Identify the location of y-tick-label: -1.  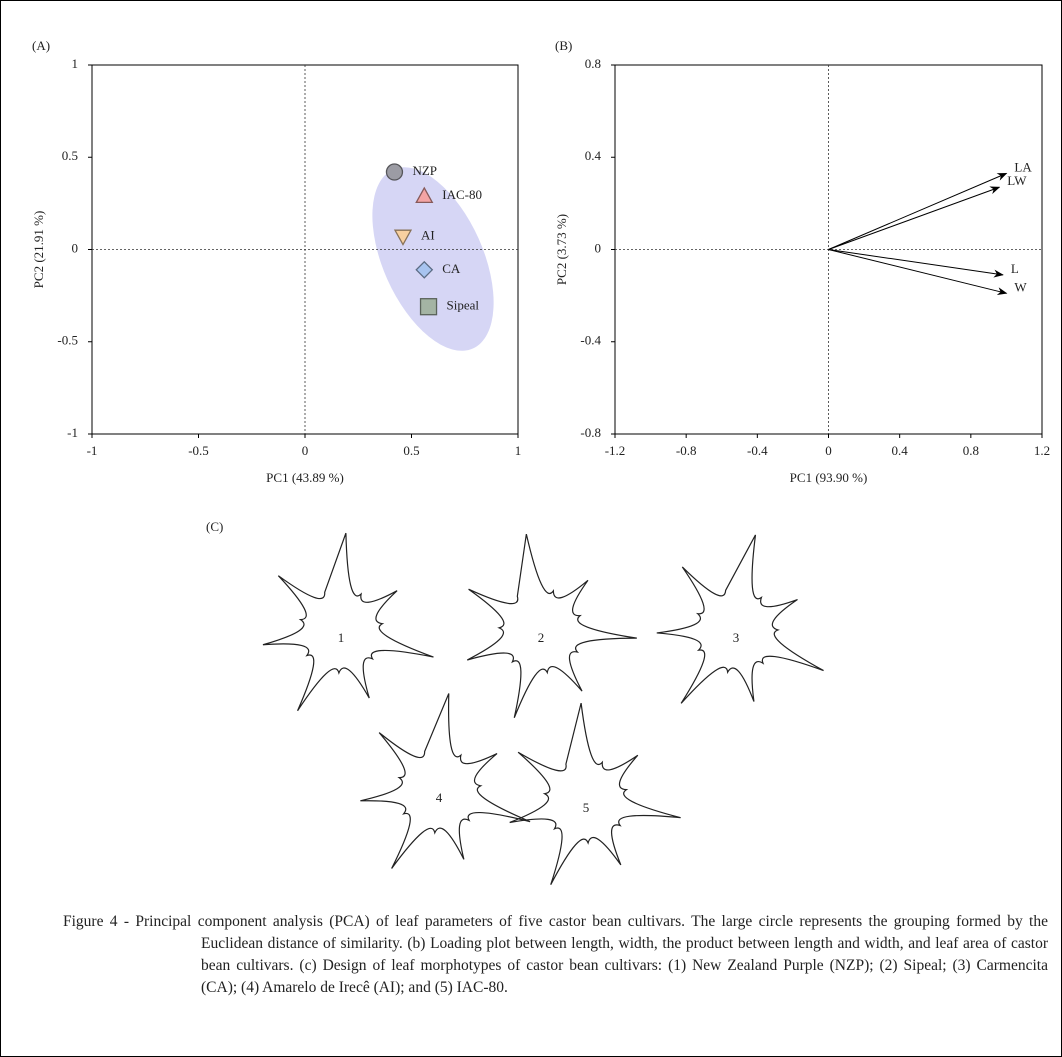
(72, 432).